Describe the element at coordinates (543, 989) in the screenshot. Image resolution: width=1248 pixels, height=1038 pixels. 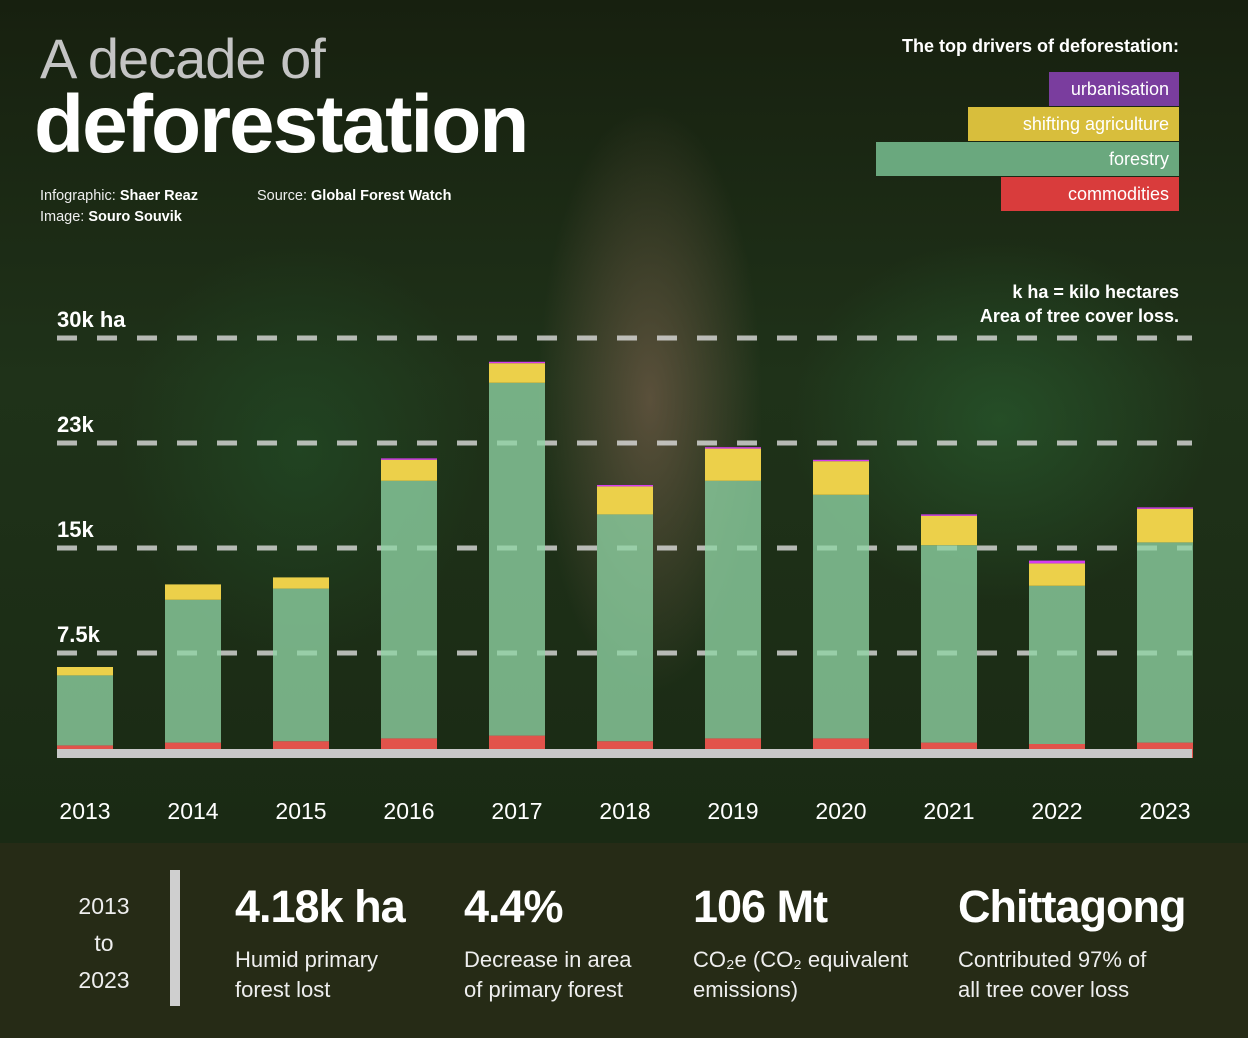
I see `stat-desc: of primary forest` at that location.